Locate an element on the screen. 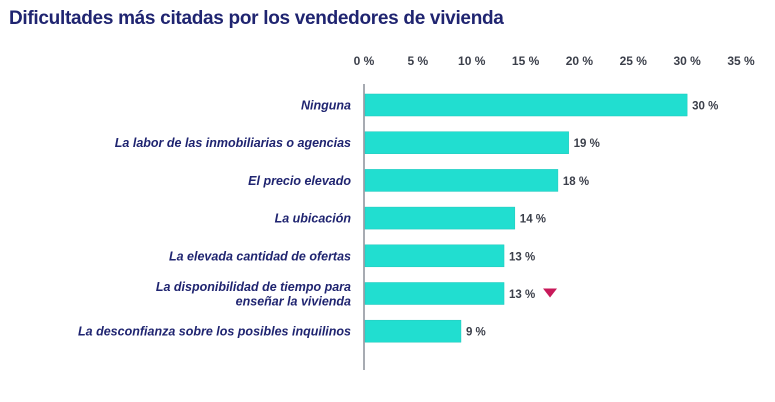 This screenshot has width=775, height=402. x-tick-label: 20 % is located at coordinates (580, 61).